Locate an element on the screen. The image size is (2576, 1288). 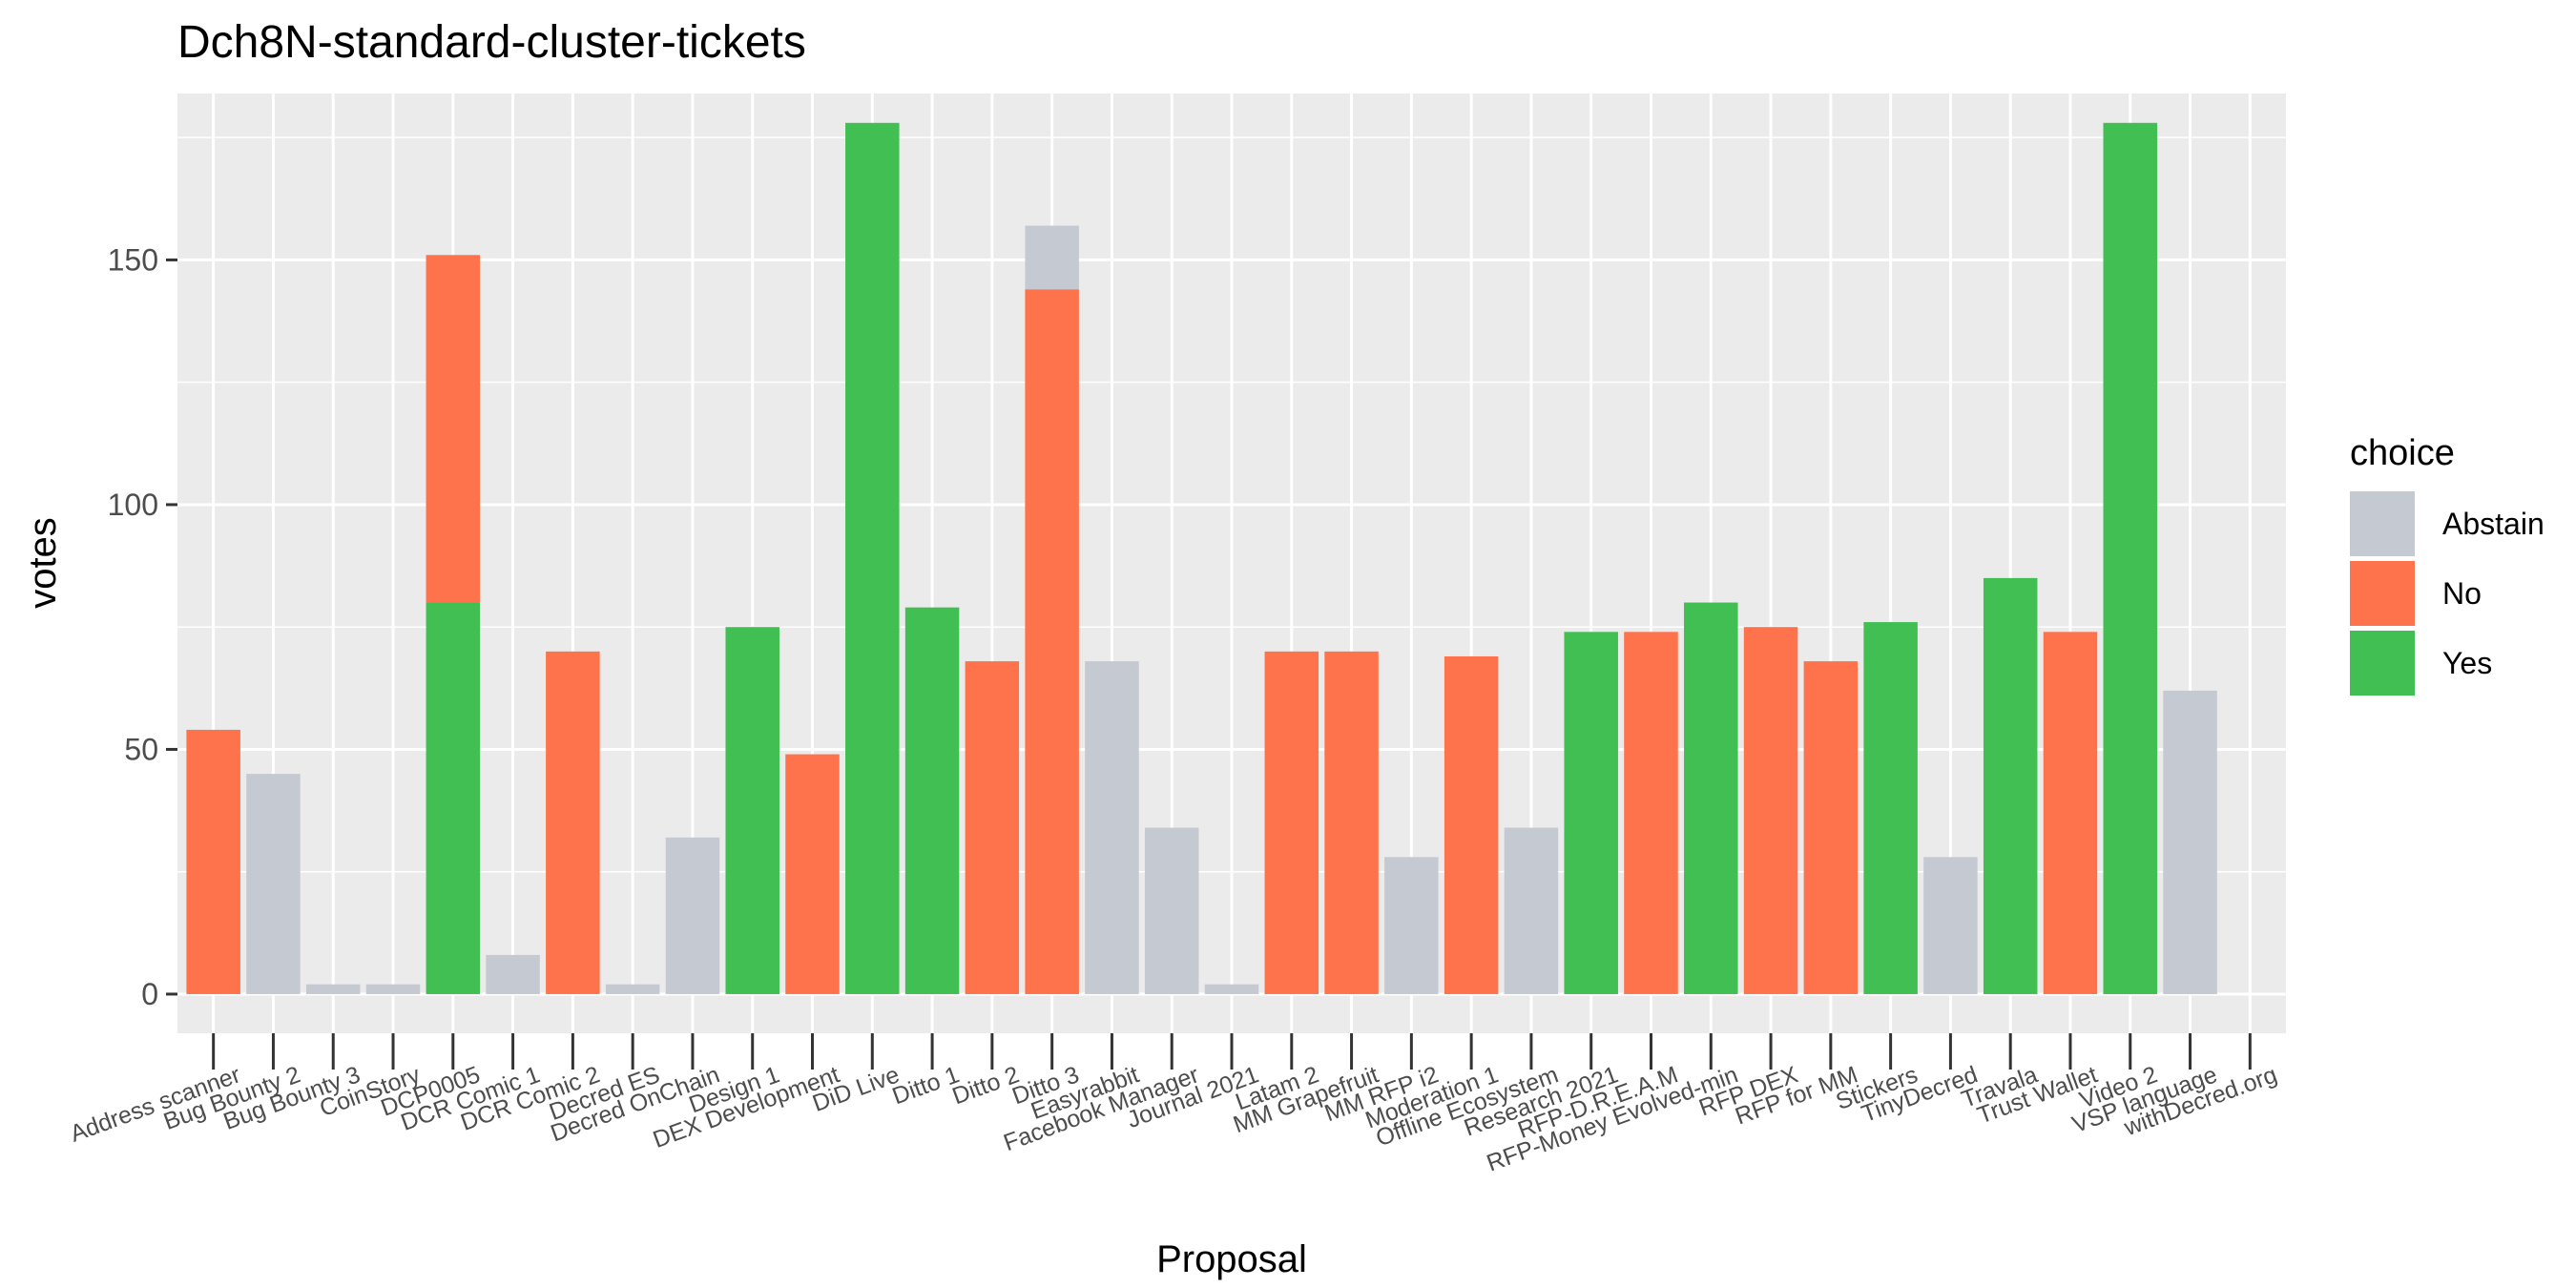
y-tick-label: 150 is located at coordinates (133, 259).